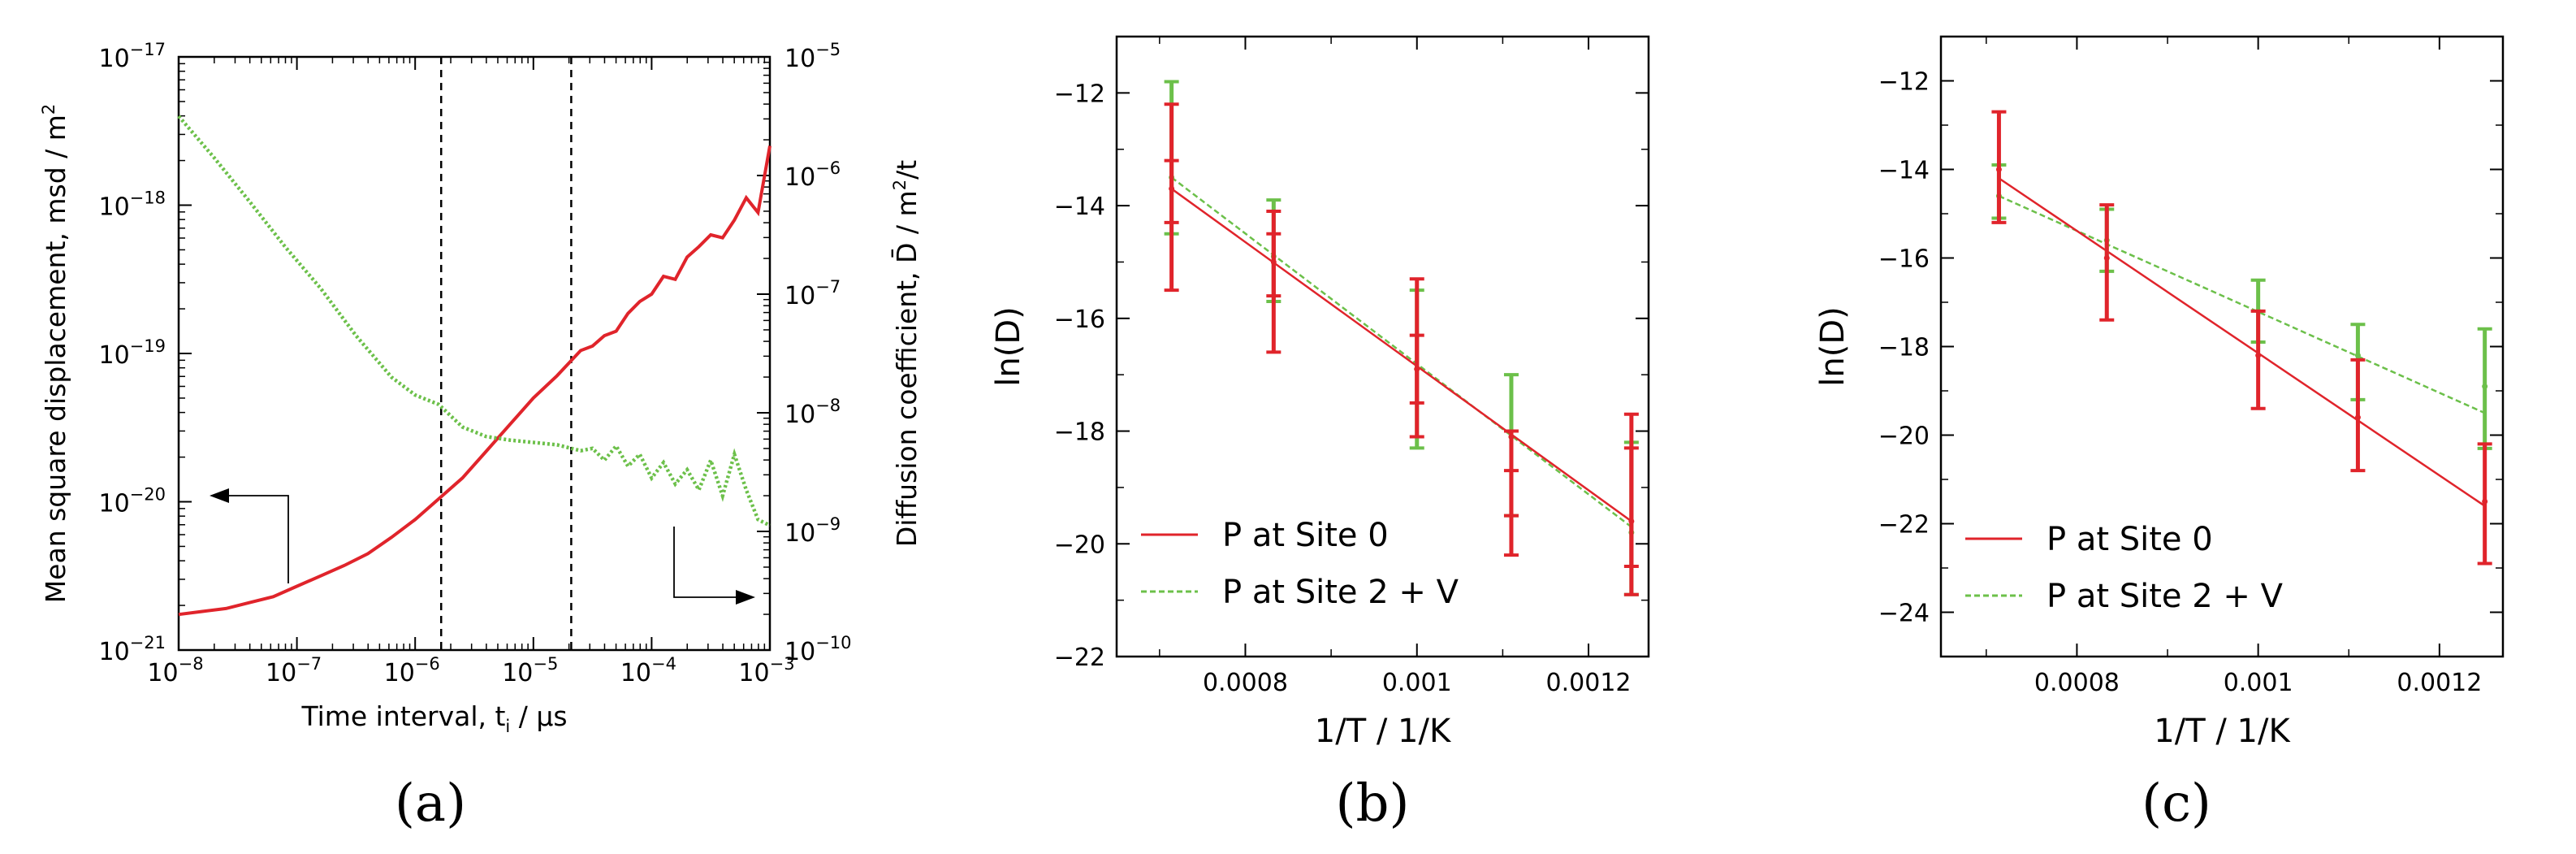 The width and height of the screenshot is (2576, 854). I want to click on y2-tick-label: 10⁻¹⁰, so click(818, 649).